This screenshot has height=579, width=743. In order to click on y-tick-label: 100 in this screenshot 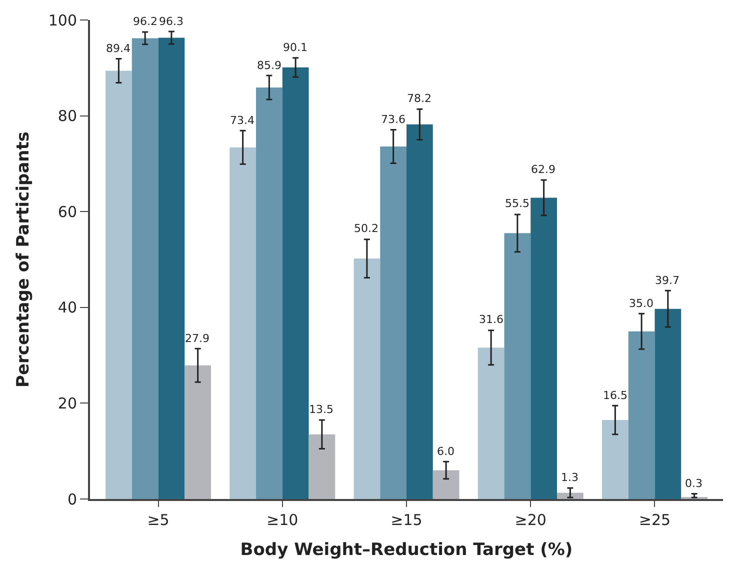, I will do `click(62, 20)`.